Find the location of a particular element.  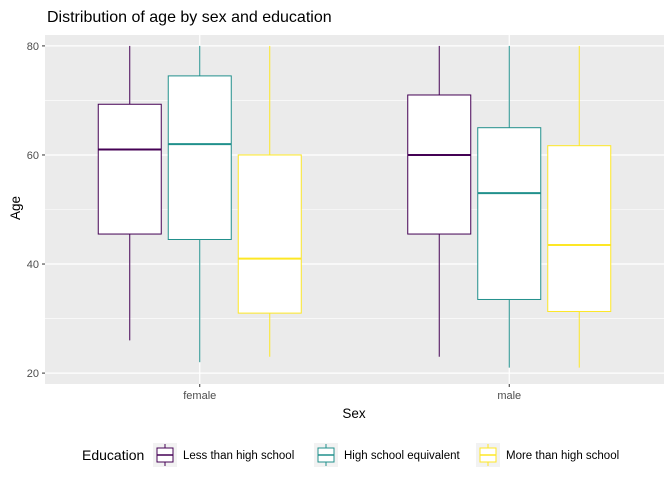

legend-label: High school equivalent is located at coordinates (402, 456).